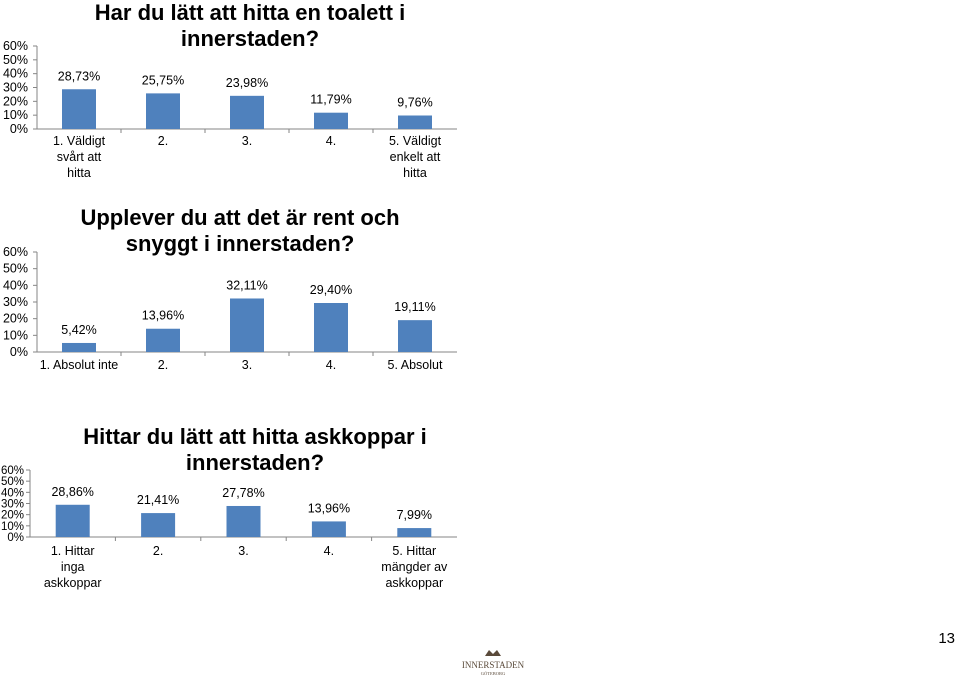 Image resolution: width=959 pixels, height=678 pixels. I want to click on category-label: 5. Absolut, so click(415, 365).